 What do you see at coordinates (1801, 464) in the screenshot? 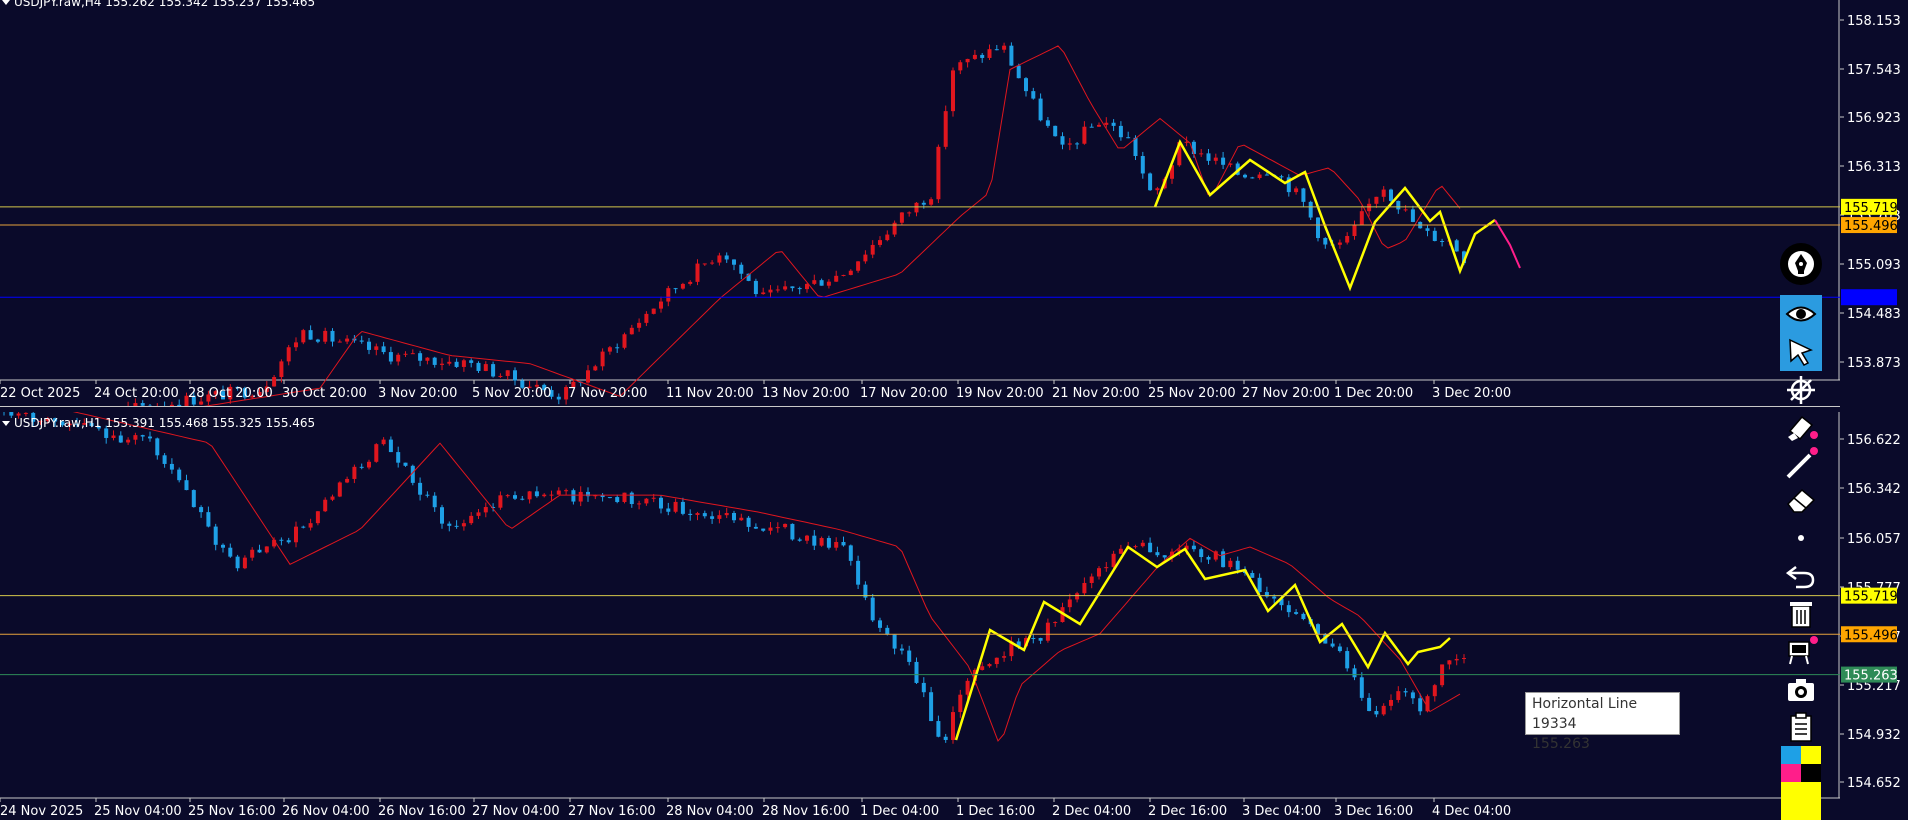
I see `line-tool-button` at bounding box center [1801, 464].